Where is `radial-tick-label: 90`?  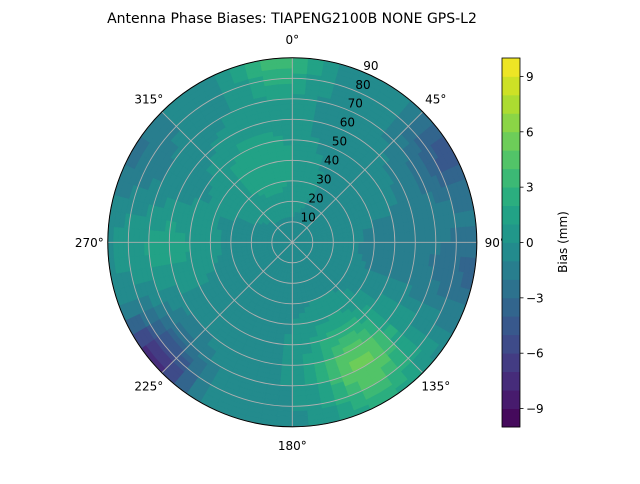
radial-tick-label: 90 is located at coordinates (370, 66).